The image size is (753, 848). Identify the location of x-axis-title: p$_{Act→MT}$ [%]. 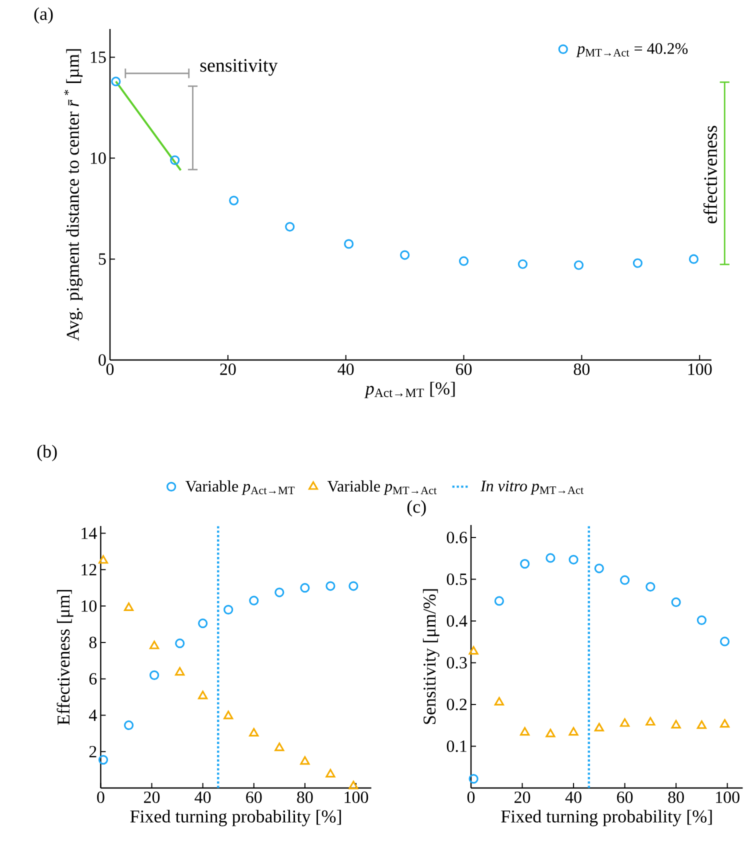
(409, 390).